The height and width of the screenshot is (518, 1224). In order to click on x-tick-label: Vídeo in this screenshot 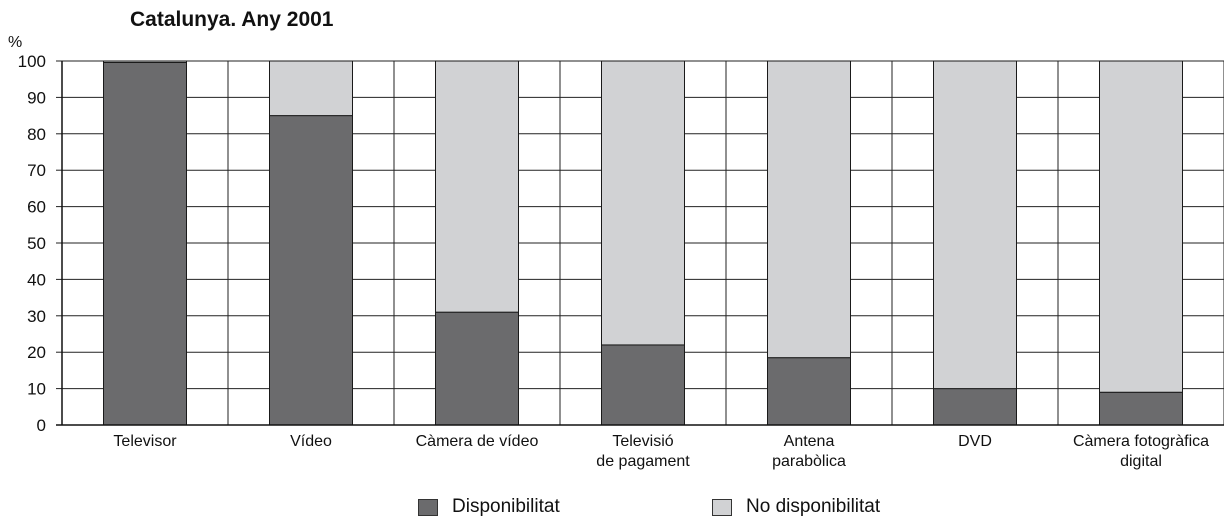, I will do `click(311, 441)`.